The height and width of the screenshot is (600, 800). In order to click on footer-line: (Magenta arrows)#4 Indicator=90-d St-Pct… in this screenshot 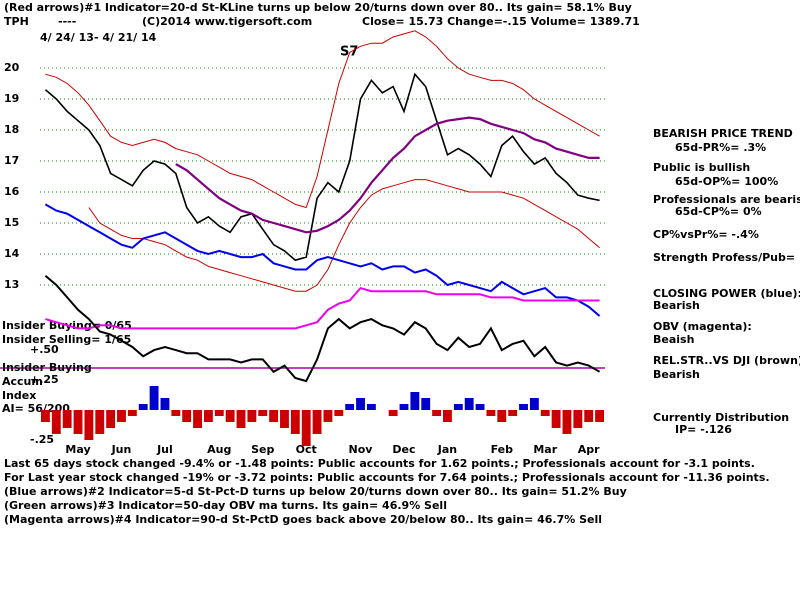, I will do `click(303, 519)`.